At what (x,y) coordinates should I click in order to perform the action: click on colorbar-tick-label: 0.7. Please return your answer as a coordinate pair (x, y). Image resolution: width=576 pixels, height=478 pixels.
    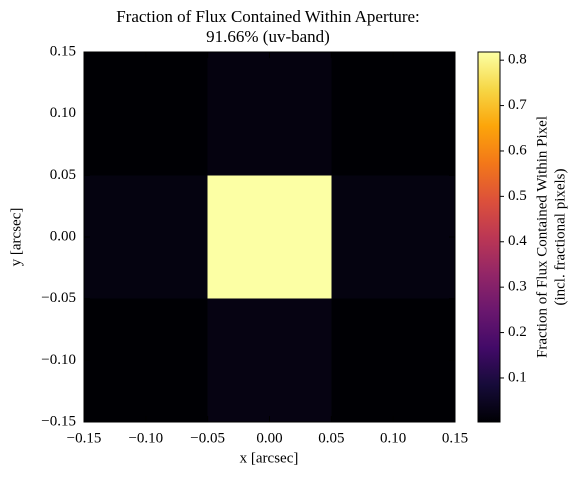
    Looking at the image, I should click on (517, 105).